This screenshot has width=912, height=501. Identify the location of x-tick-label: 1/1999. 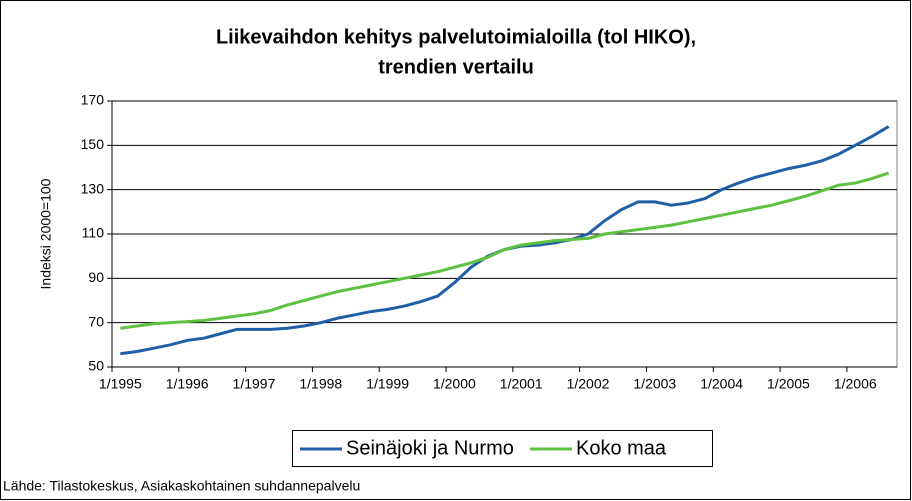
(387, 384).